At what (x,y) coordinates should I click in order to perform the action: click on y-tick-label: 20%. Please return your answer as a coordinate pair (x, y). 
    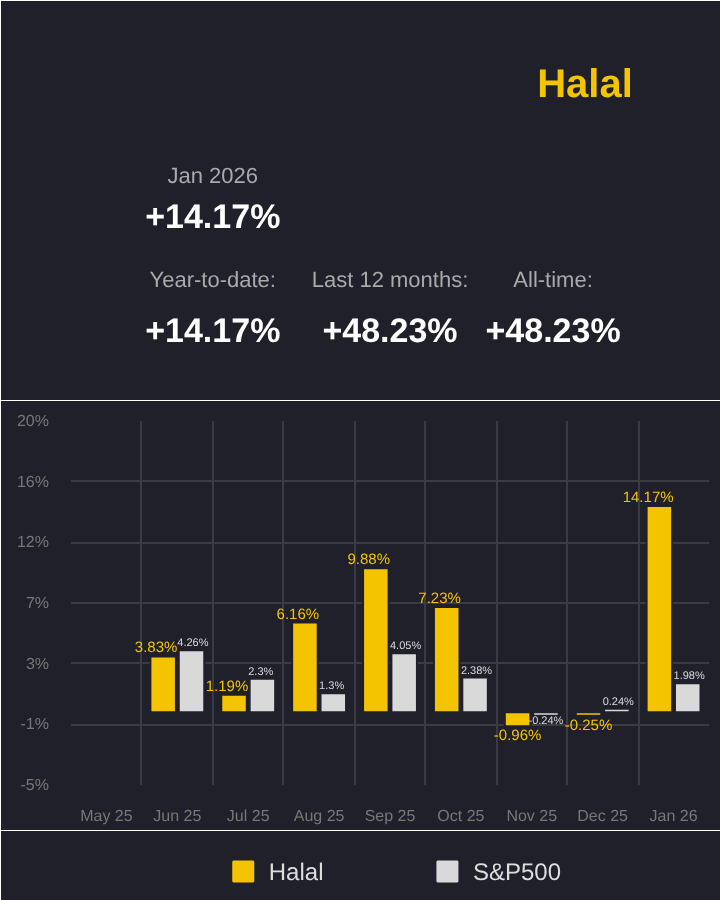
    Looking at the image, I should click on (33, 421).